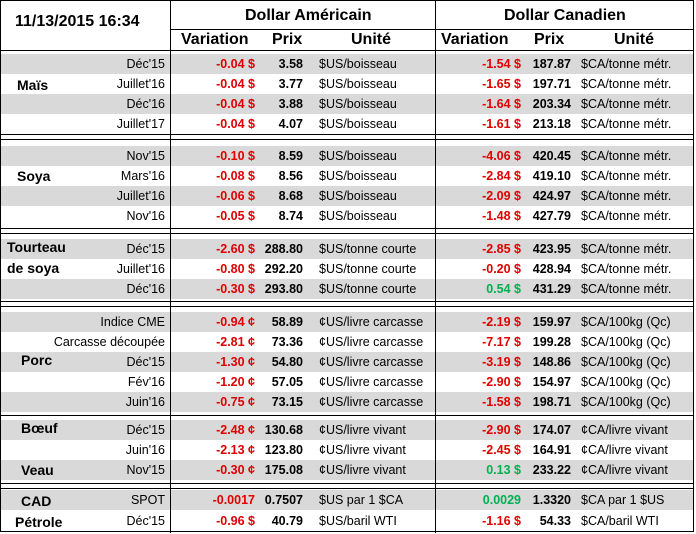  What do you see at coordinates (283, 450) in the screenshot?
I see `usd-price: 123.80` at bounding box center [283, 450].